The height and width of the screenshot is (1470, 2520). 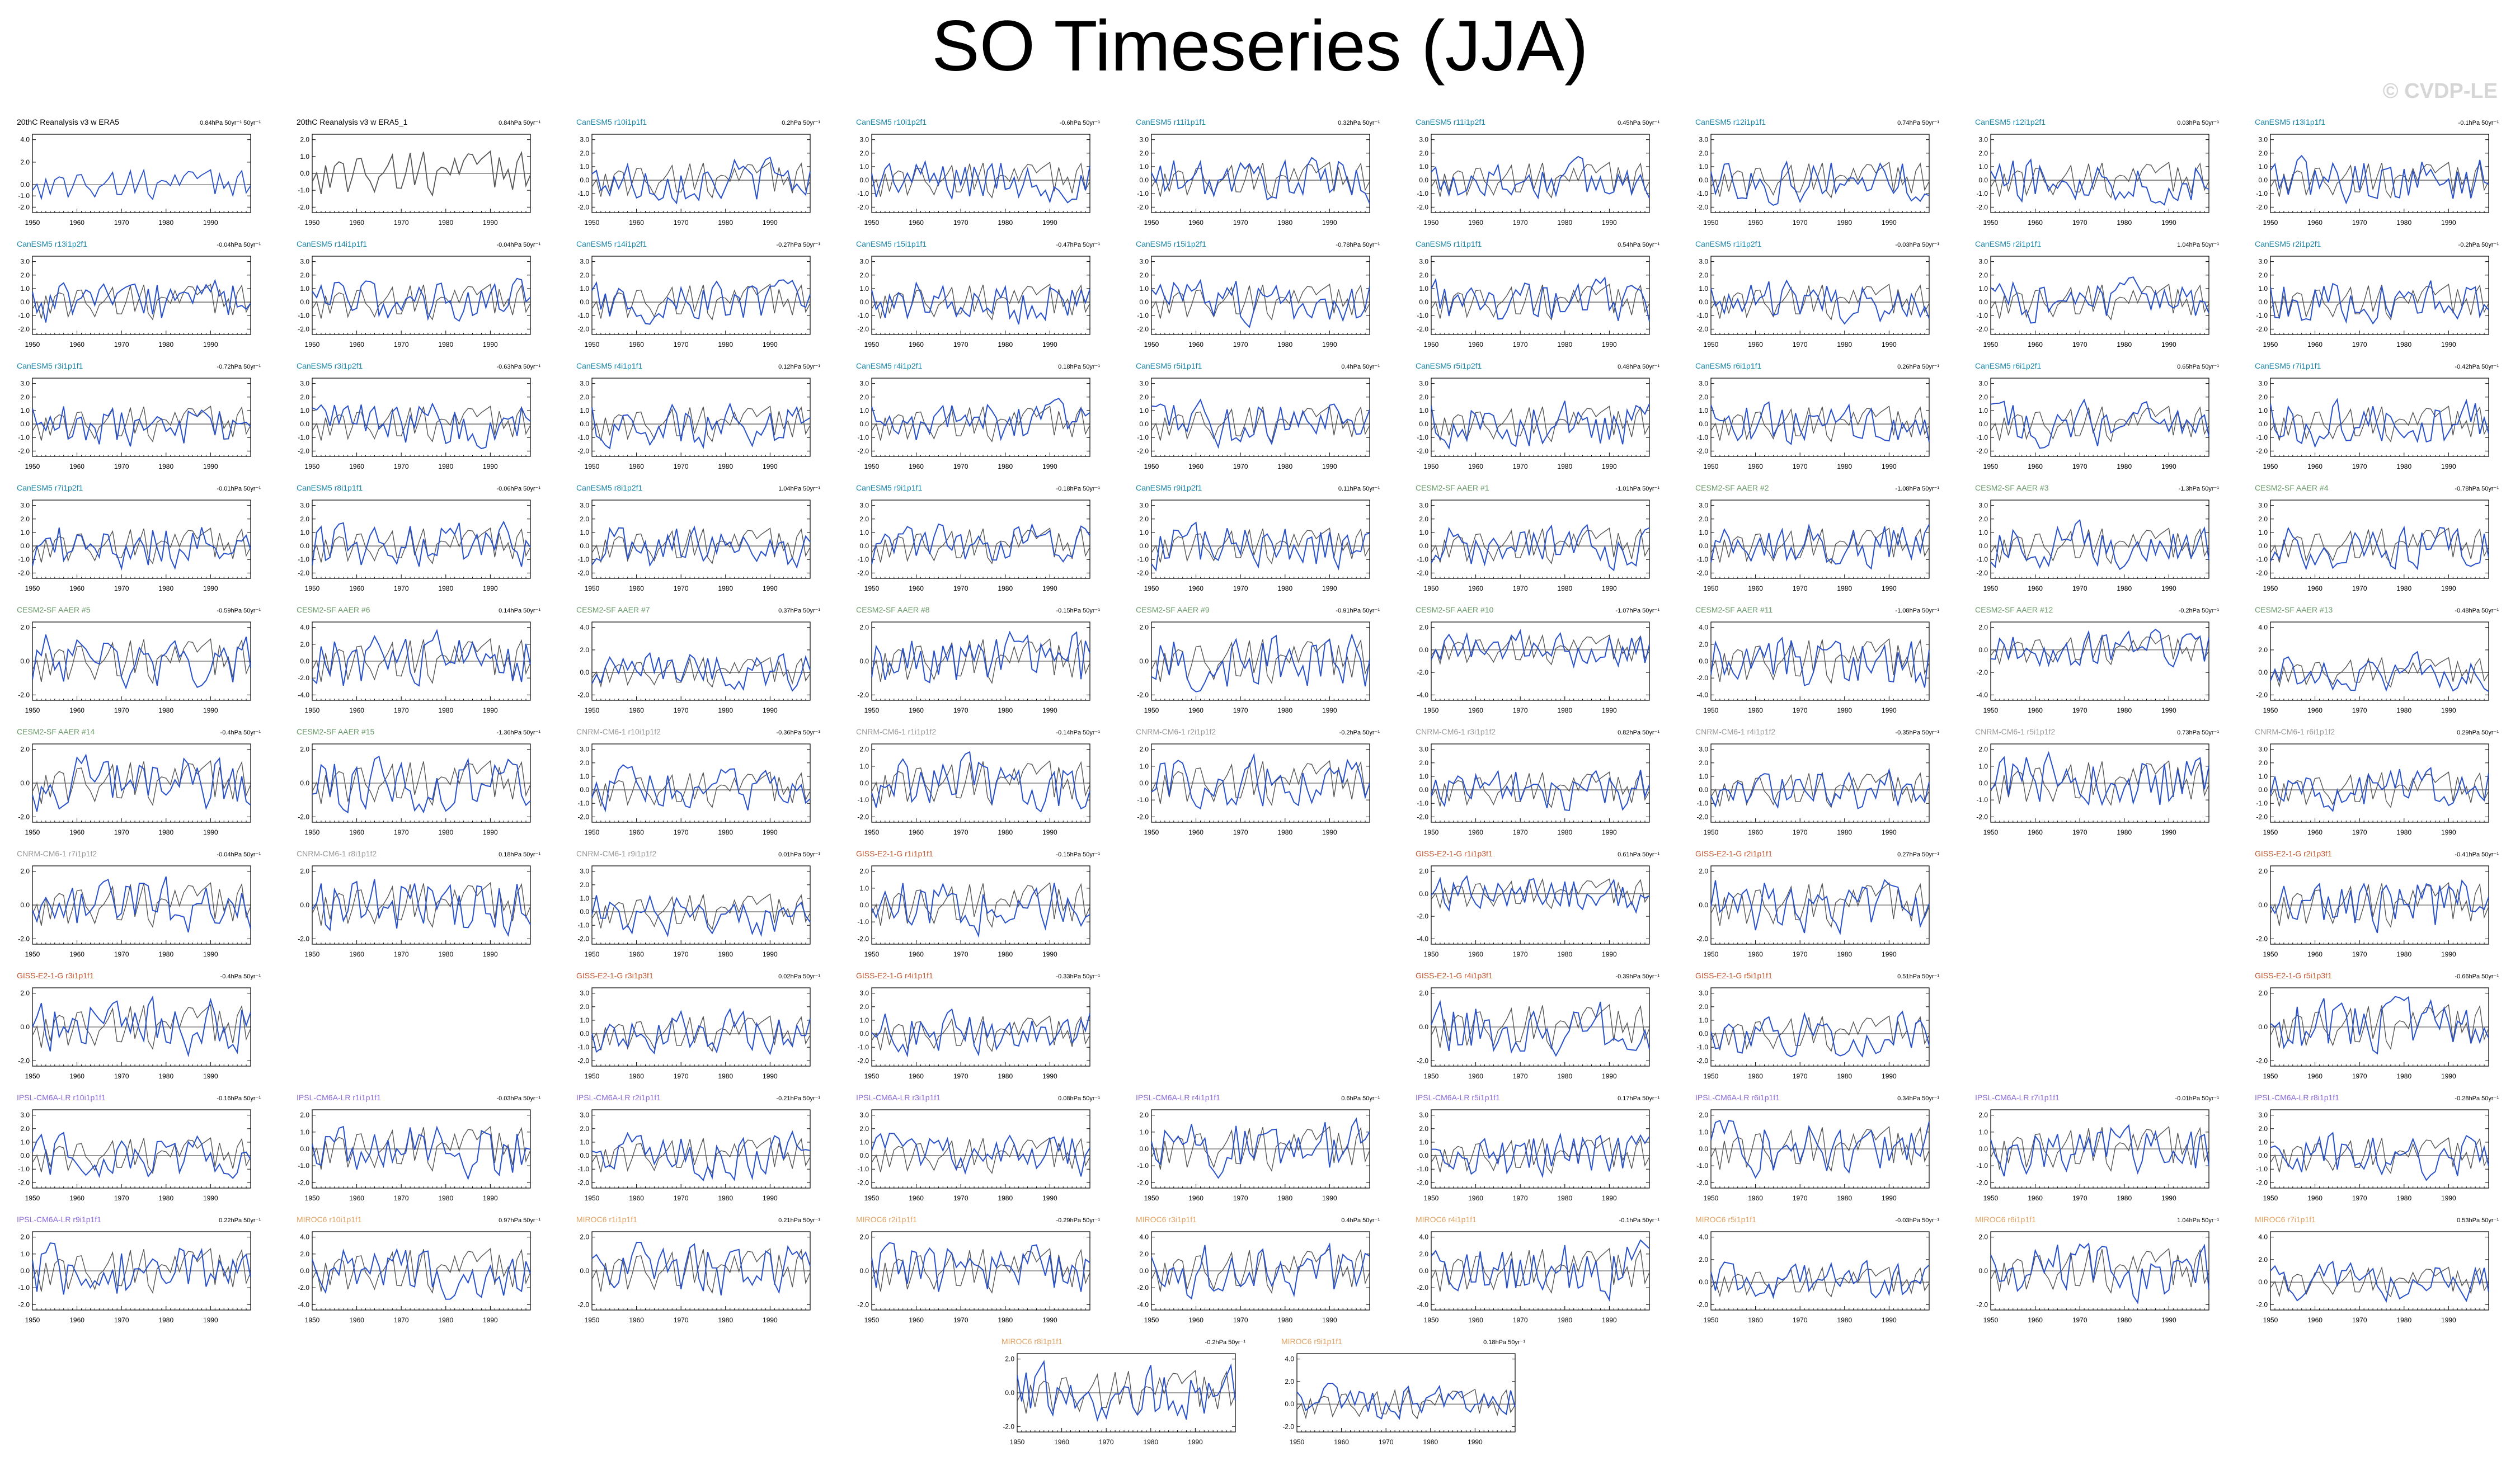 I want to click on panel-name: 20thC Reanalysis v3 w ERA5, so click(x=68, y=122).